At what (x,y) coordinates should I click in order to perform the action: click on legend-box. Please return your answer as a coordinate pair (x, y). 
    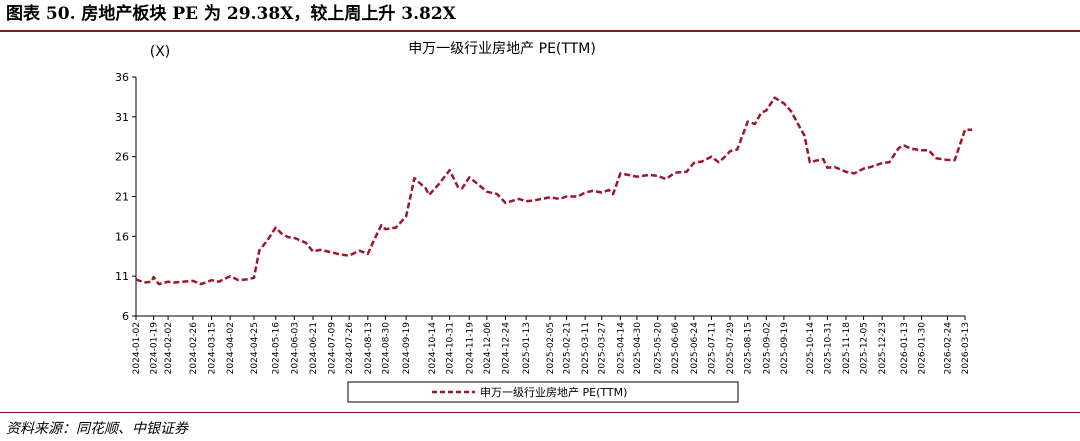
    Looking at the image, I should click on (543, 392).